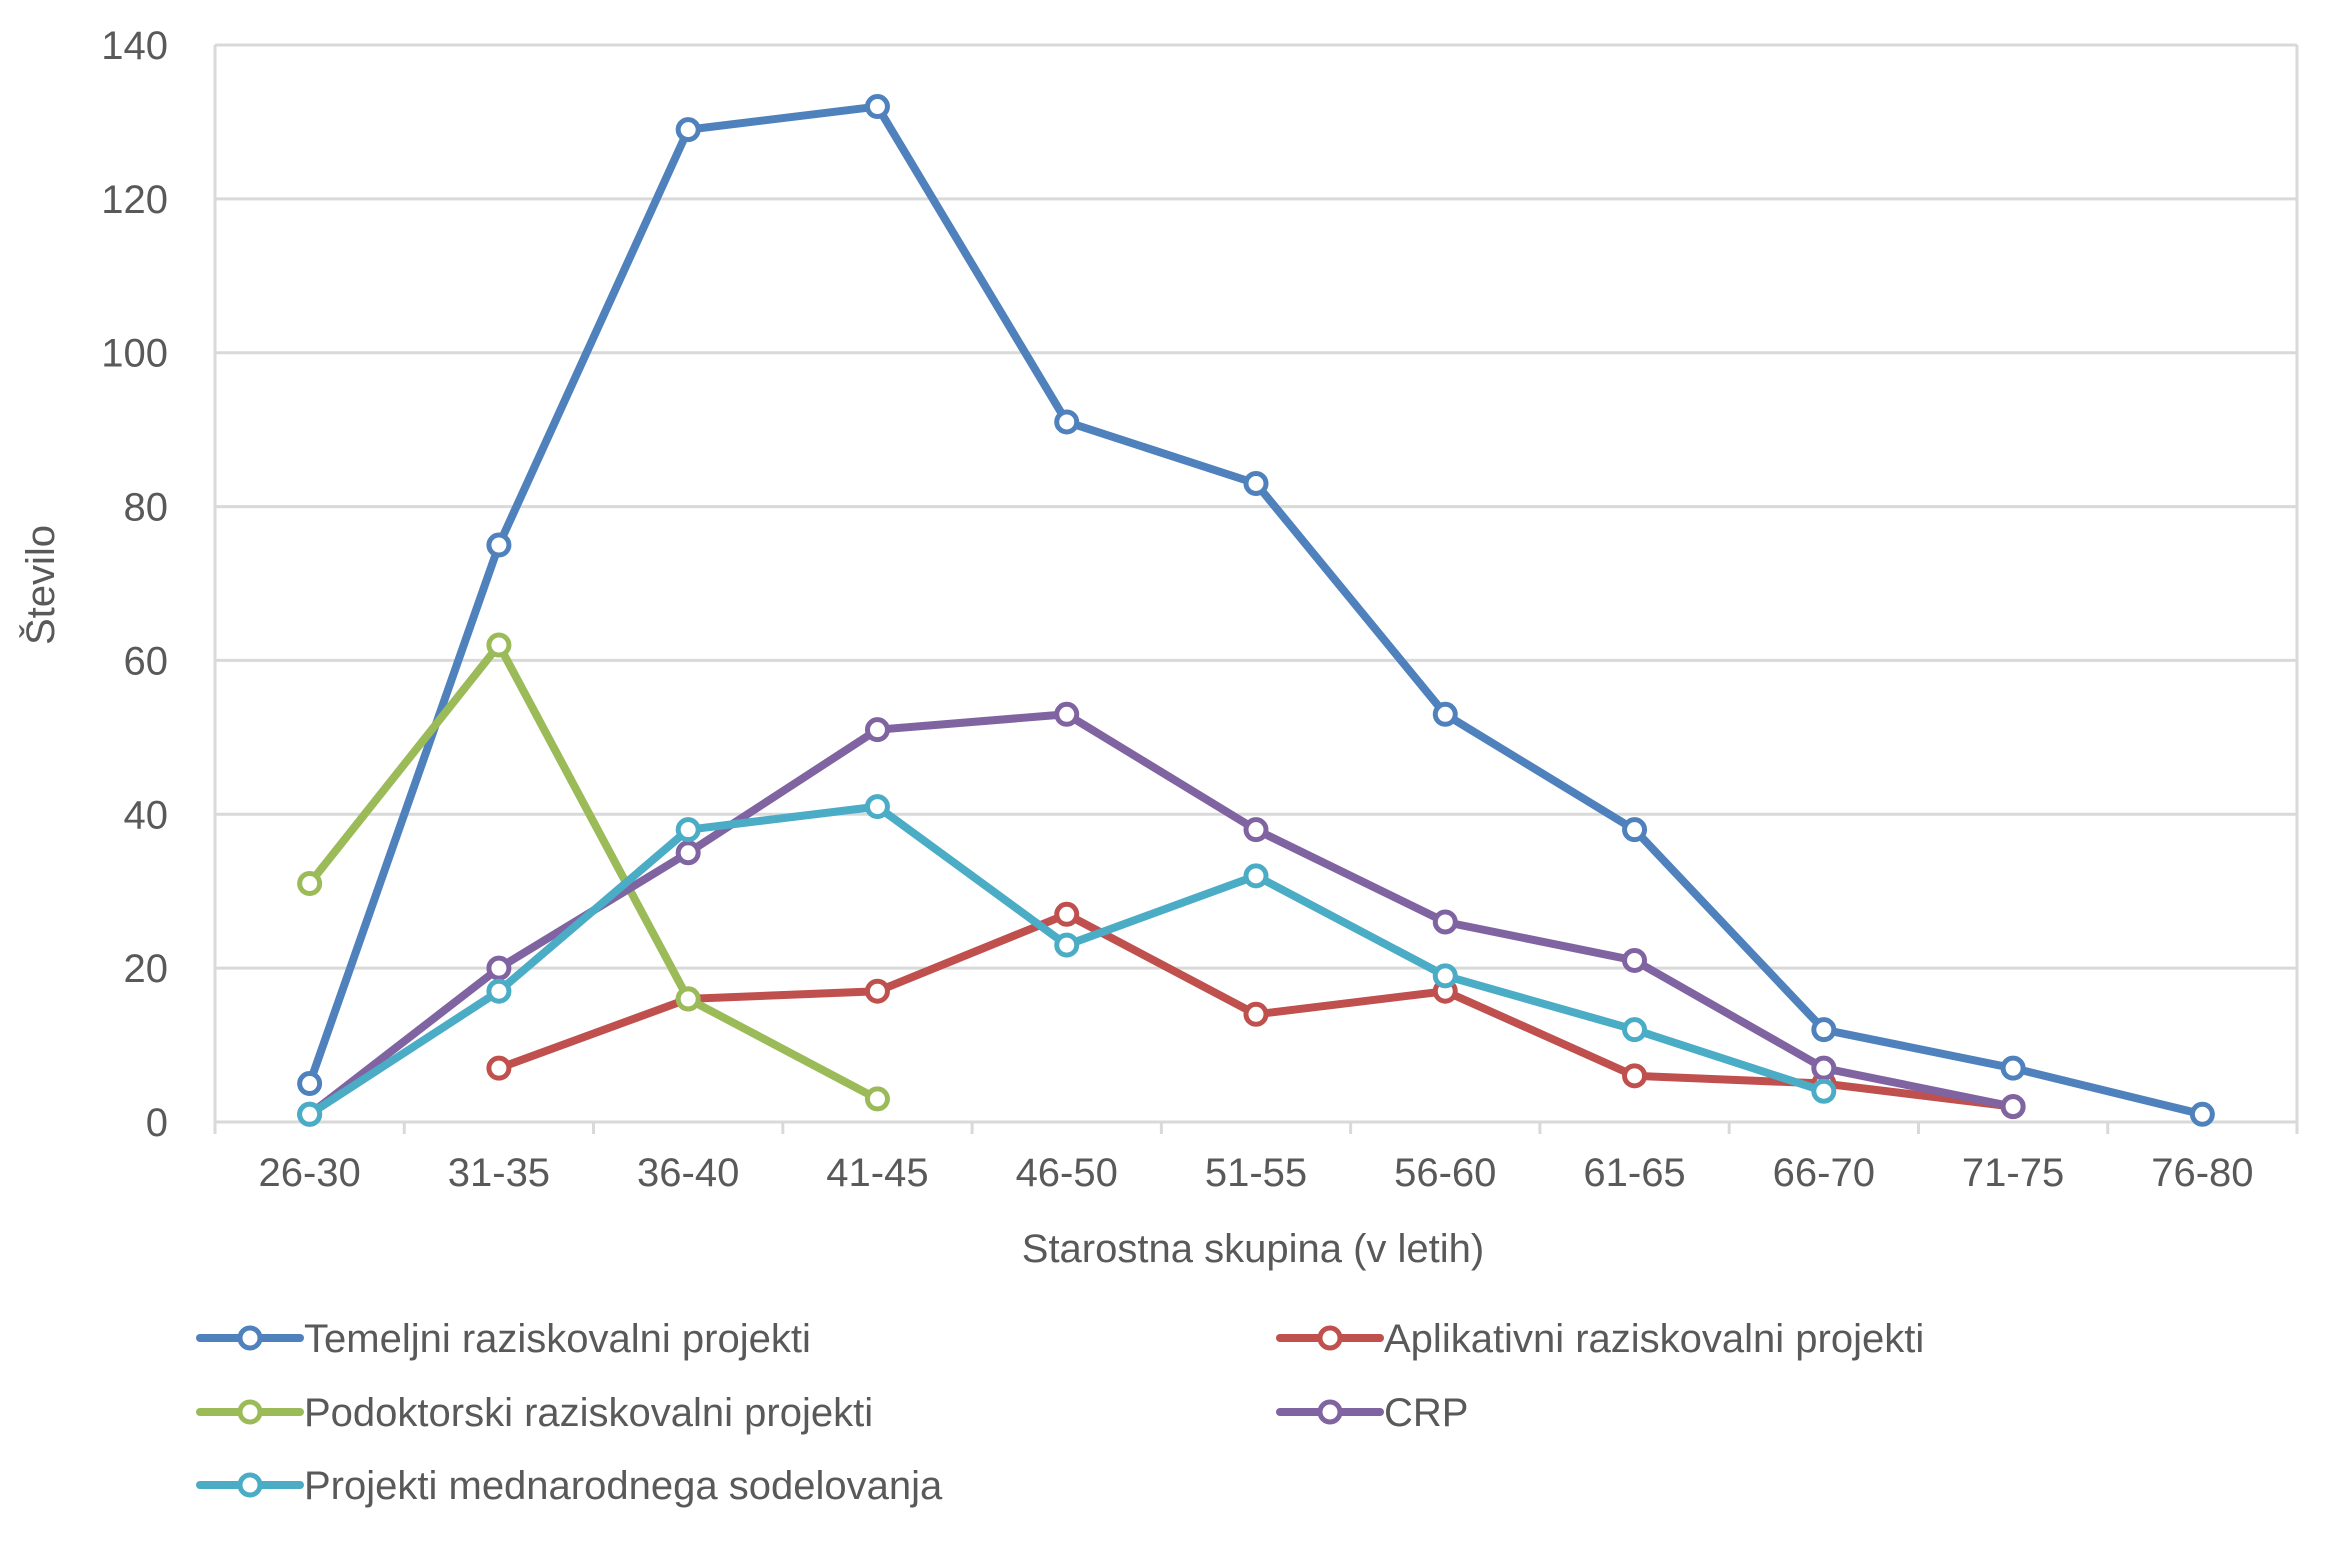 This screenshot has width=2332, height=1541. I want to click on x-tick-label: 46-50, so click(1067, 1173).